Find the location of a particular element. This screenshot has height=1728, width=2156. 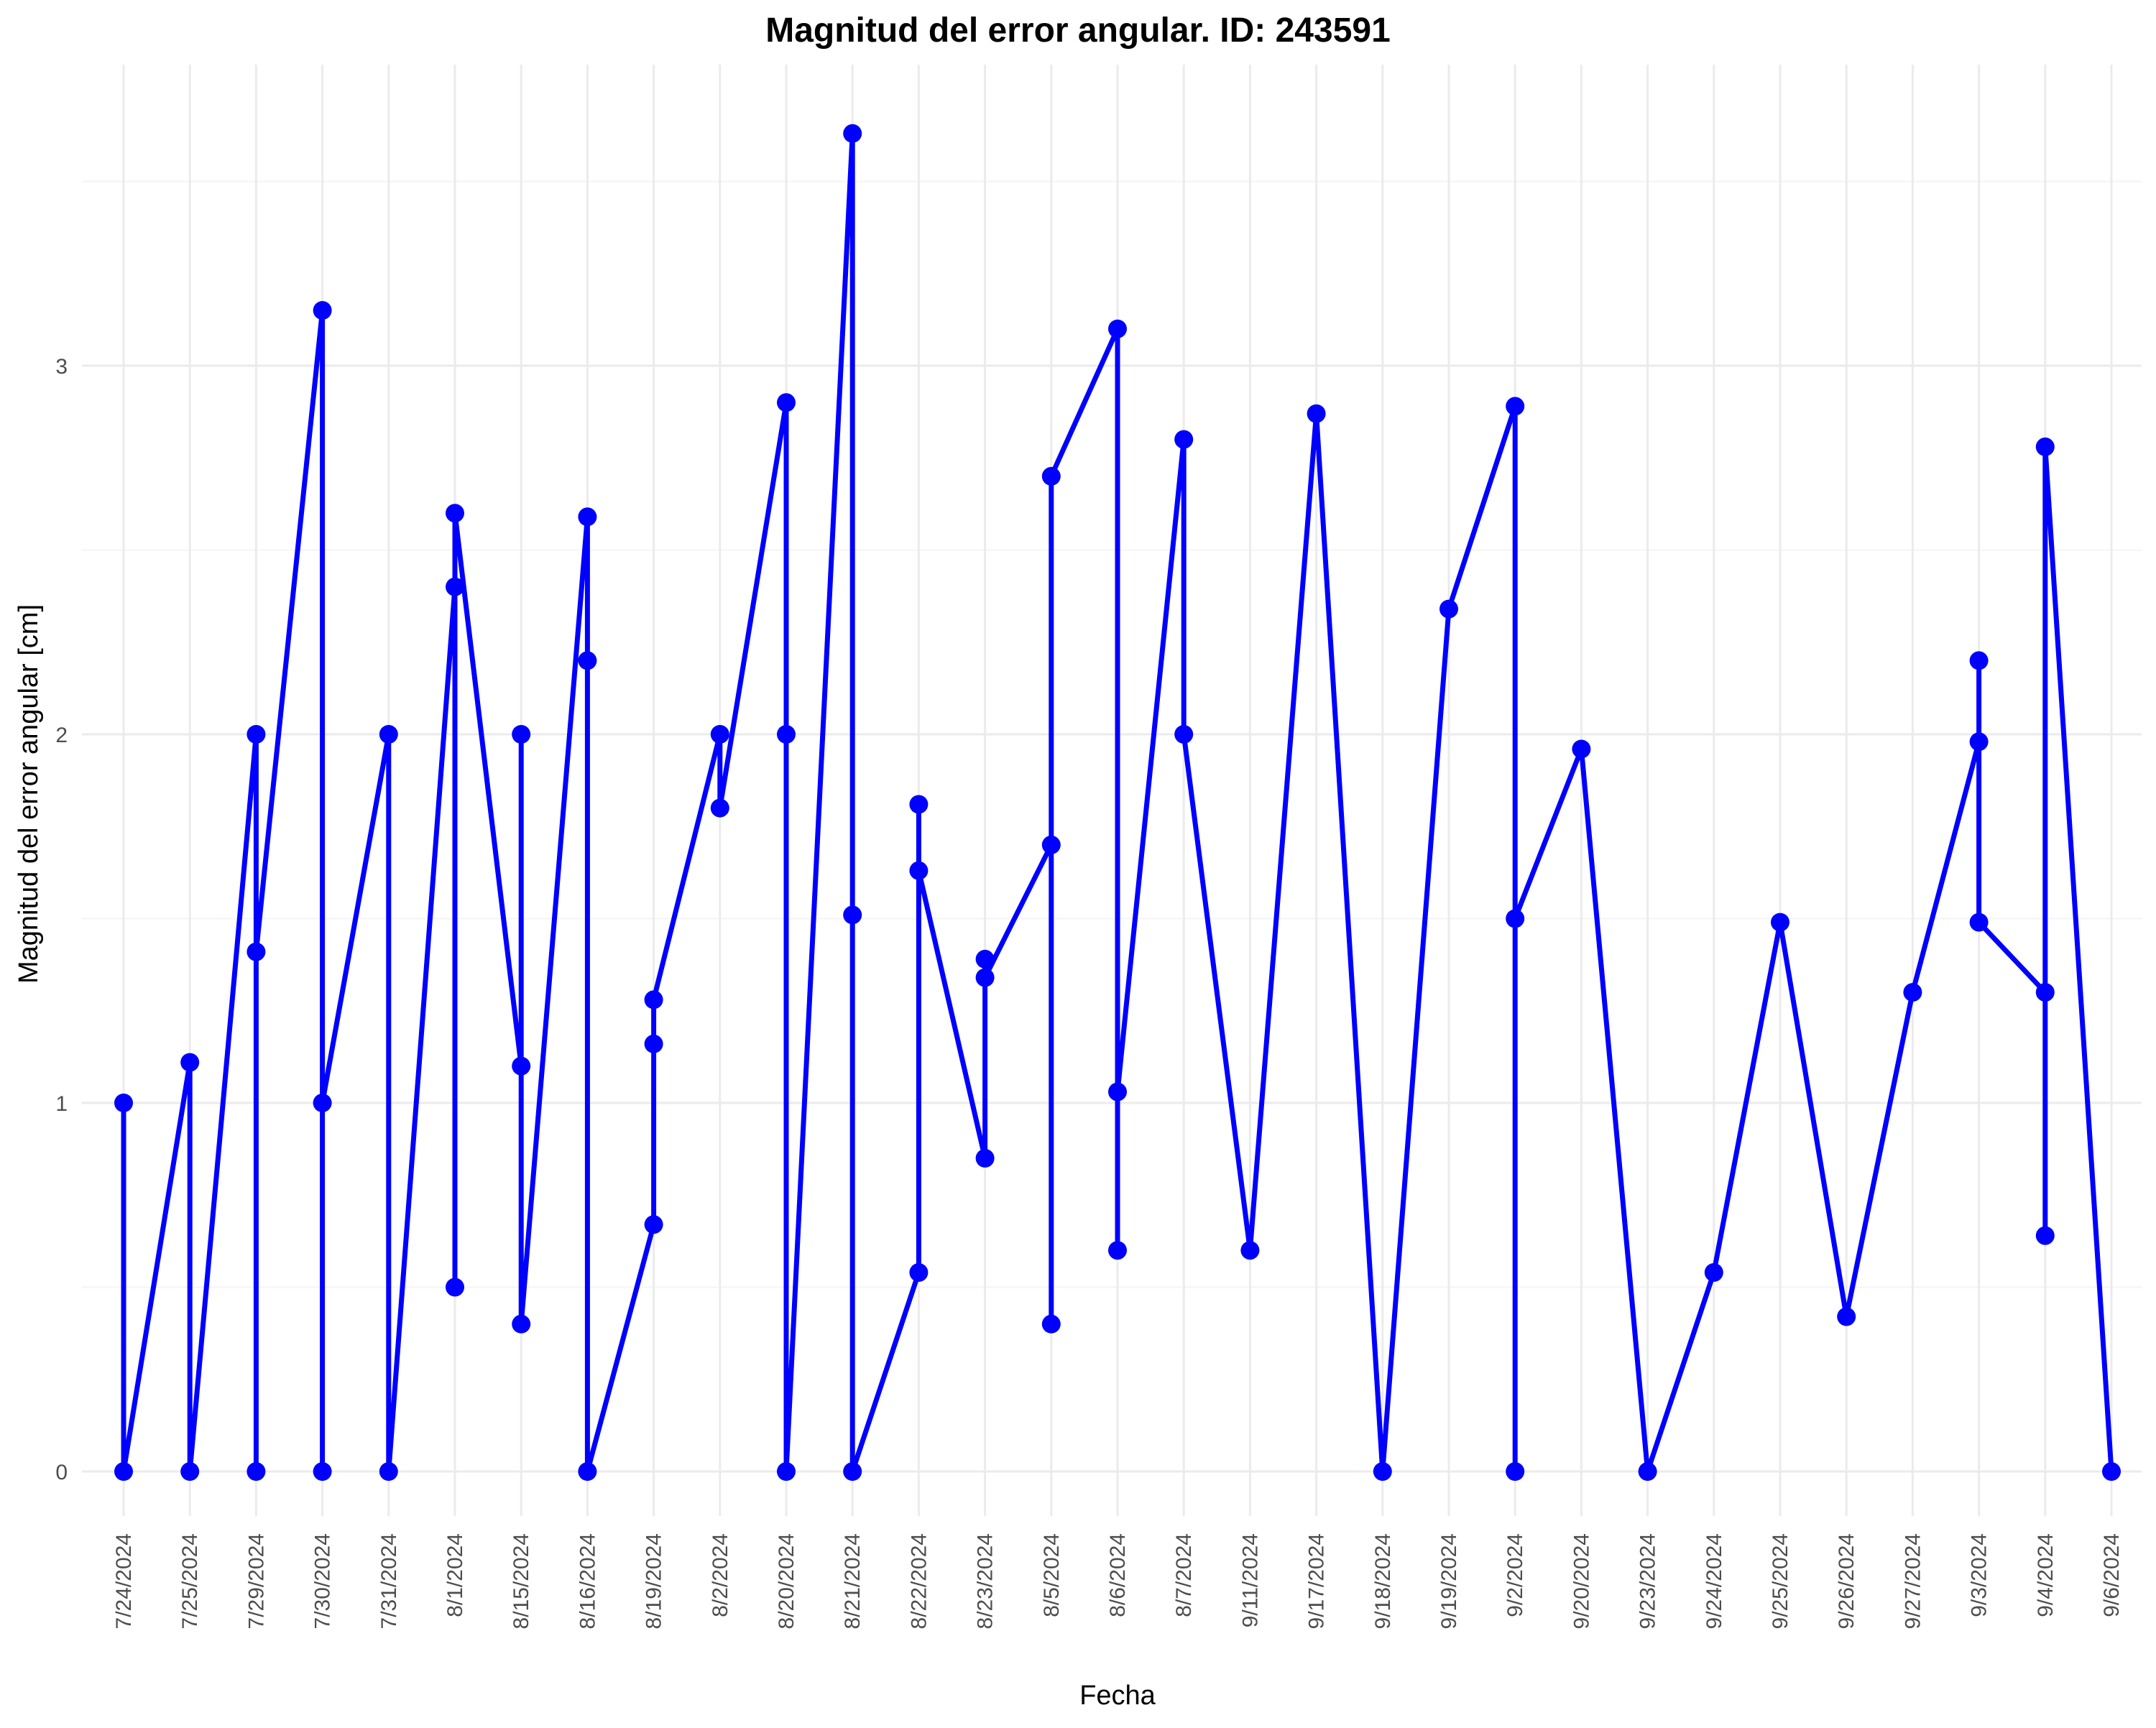

x-tick-label: 8/6/2024 is located at coordinates (1118, 1575).